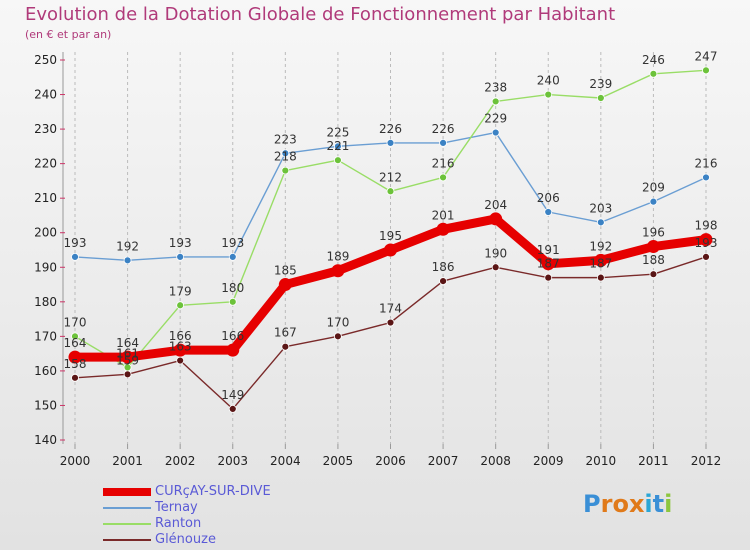 The height and width of the screenshot is (550, 750). Describe the element at coordinates (600, 84) in the screenshot. I see `data-label: 239` at that location.